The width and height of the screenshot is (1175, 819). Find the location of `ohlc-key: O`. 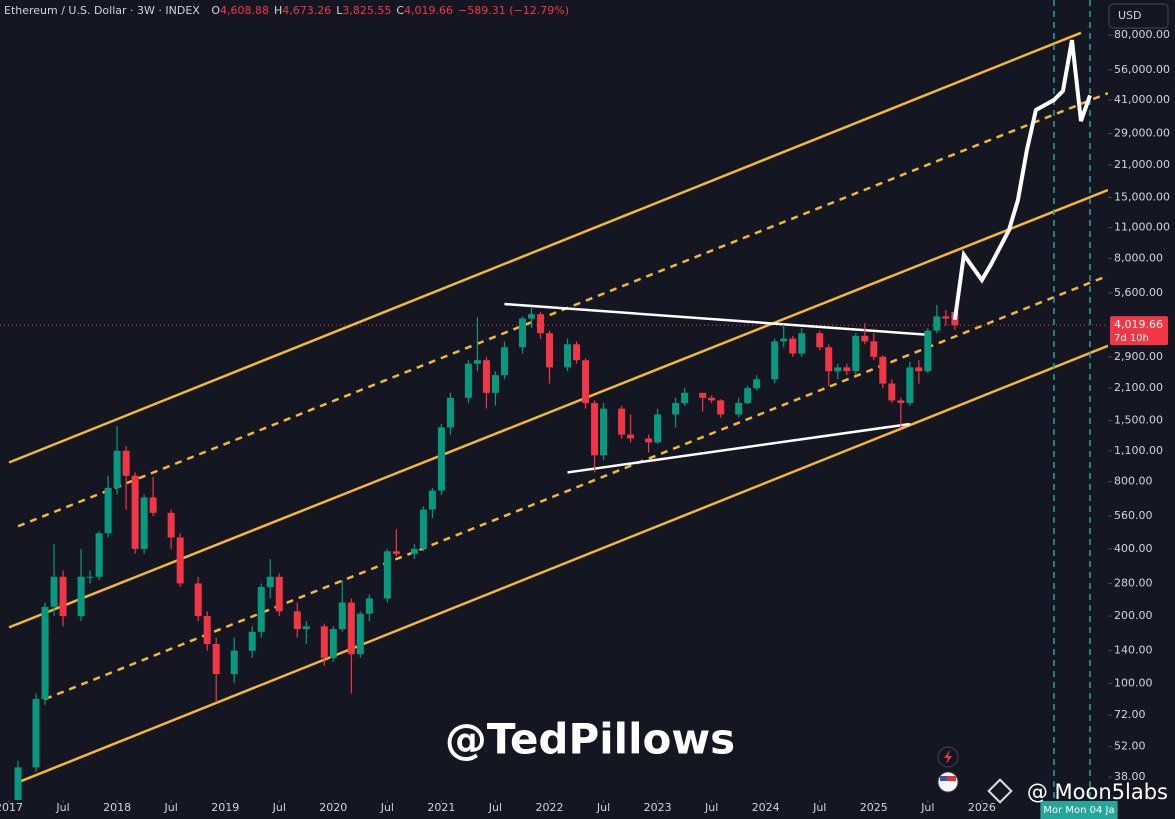

ohlc-key: O is located at coordinates (215, 10).